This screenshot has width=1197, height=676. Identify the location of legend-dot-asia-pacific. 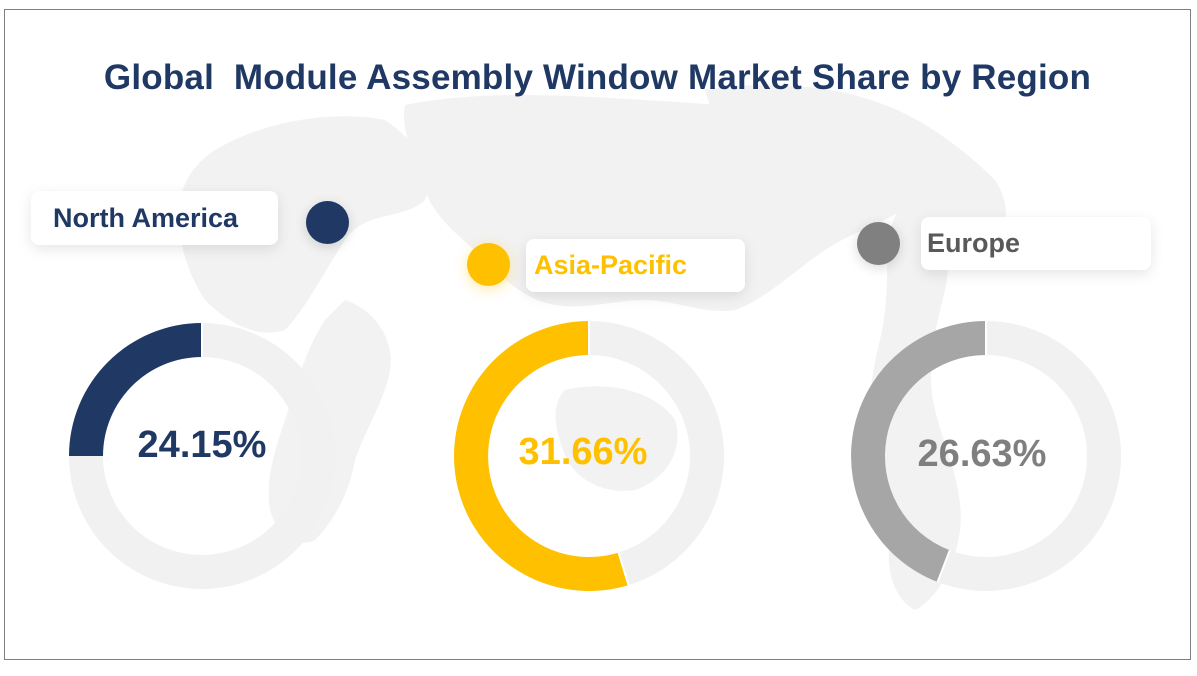
(488, 264).